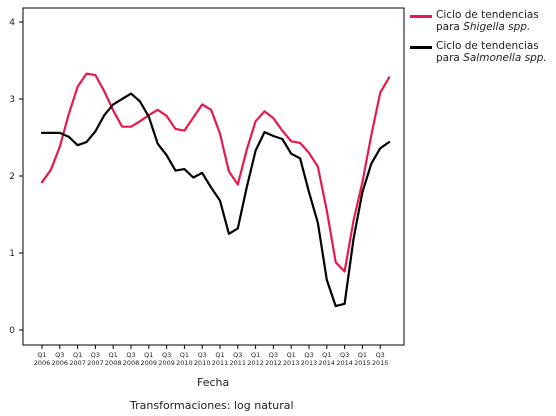 This screenshot has height=416, width=556. Describe the element at coordinates (12, 100) in the screenshot. I see `y-tick-label: 3` at that location.